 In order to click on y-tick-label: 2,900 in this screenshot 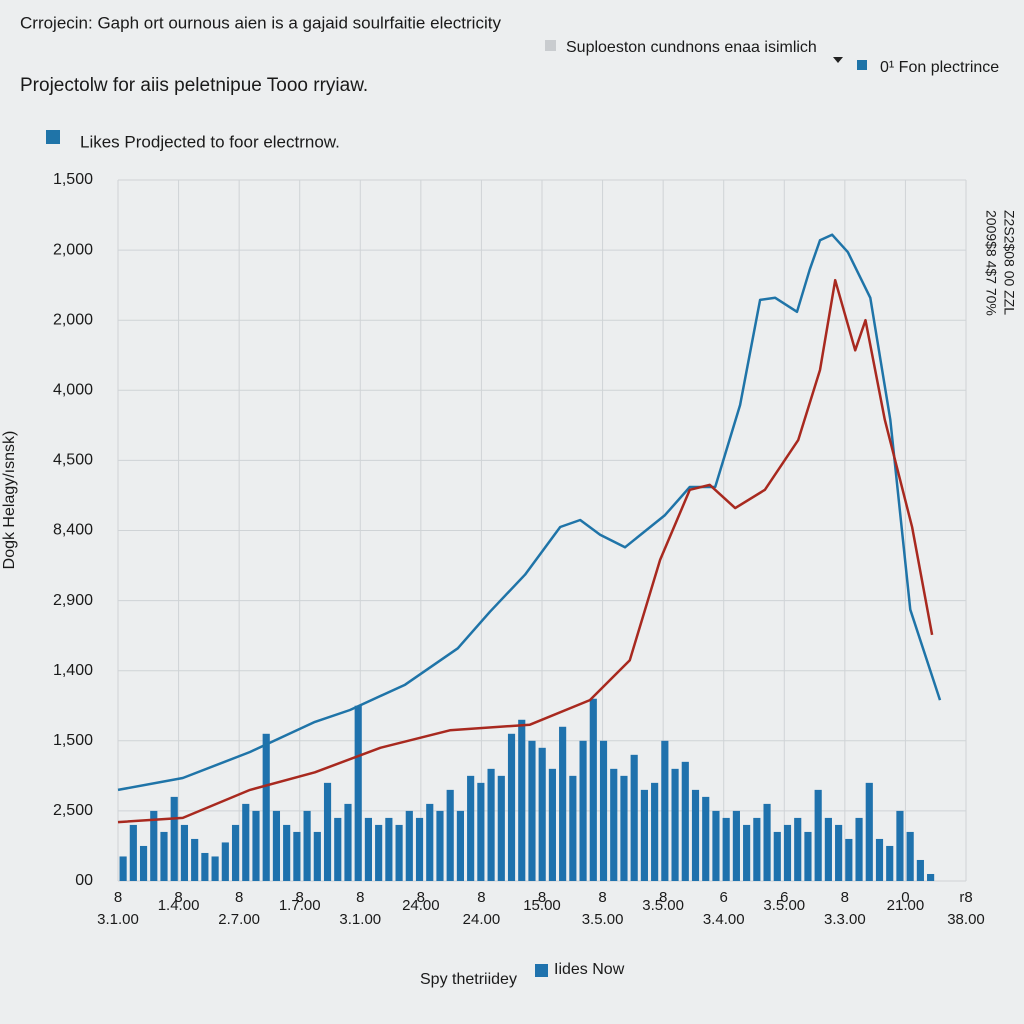, I will do `click(73, 600)`.